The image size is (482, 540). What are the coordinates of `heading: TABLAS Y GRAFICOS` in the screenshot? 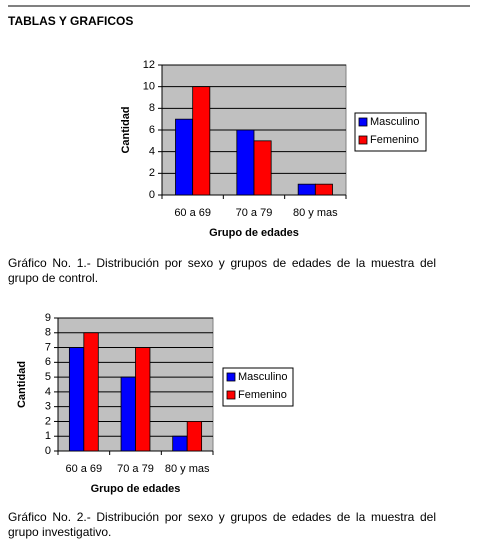 It's located at (70, 21).